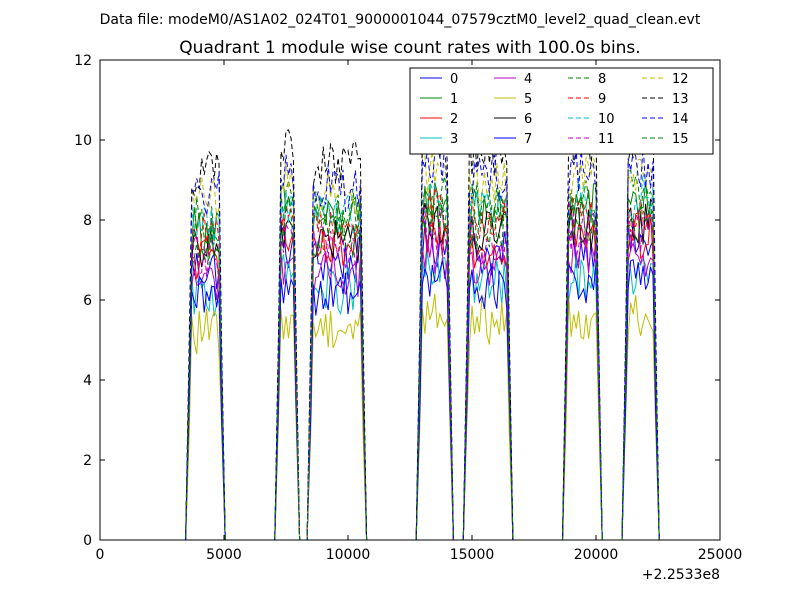 Image resolution: width=800 pixels, height=600 pixels. What do you see at coordinates (680, 139) in the screenshot?
I see `legend-label: 15` at bounding box center [680, 139].